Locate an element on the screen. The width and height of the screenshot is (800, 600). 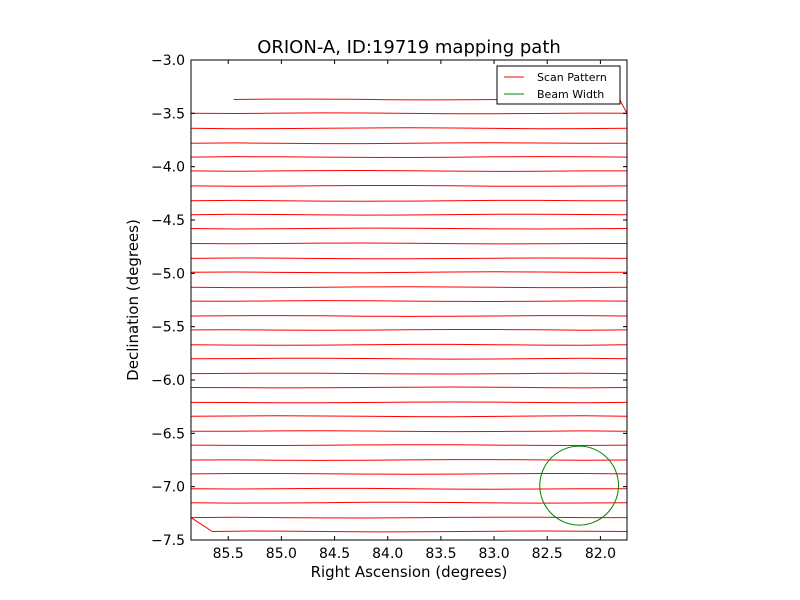
x-axis-label: Right Ascension (degrees) is located at coordinates (409, 572).